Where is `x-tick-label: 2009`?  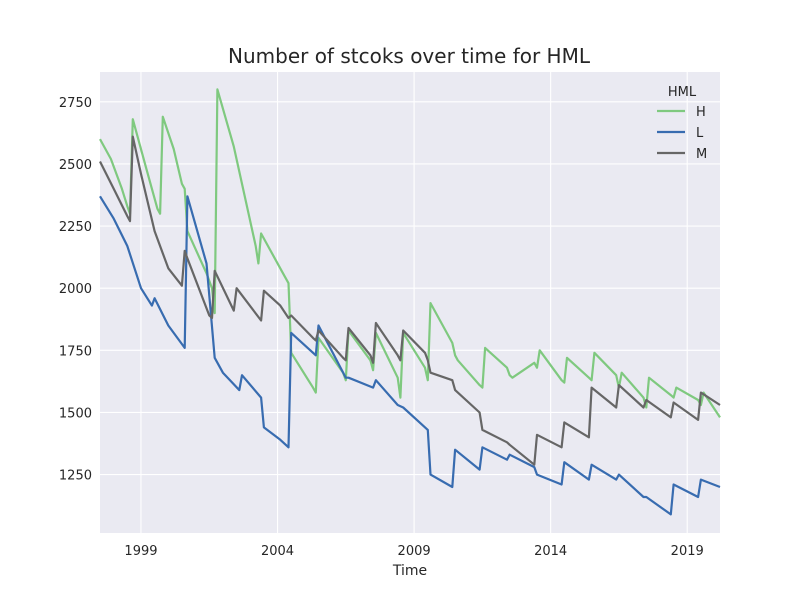 x-tick-label: 2009 is located at coordinates (414, 551).